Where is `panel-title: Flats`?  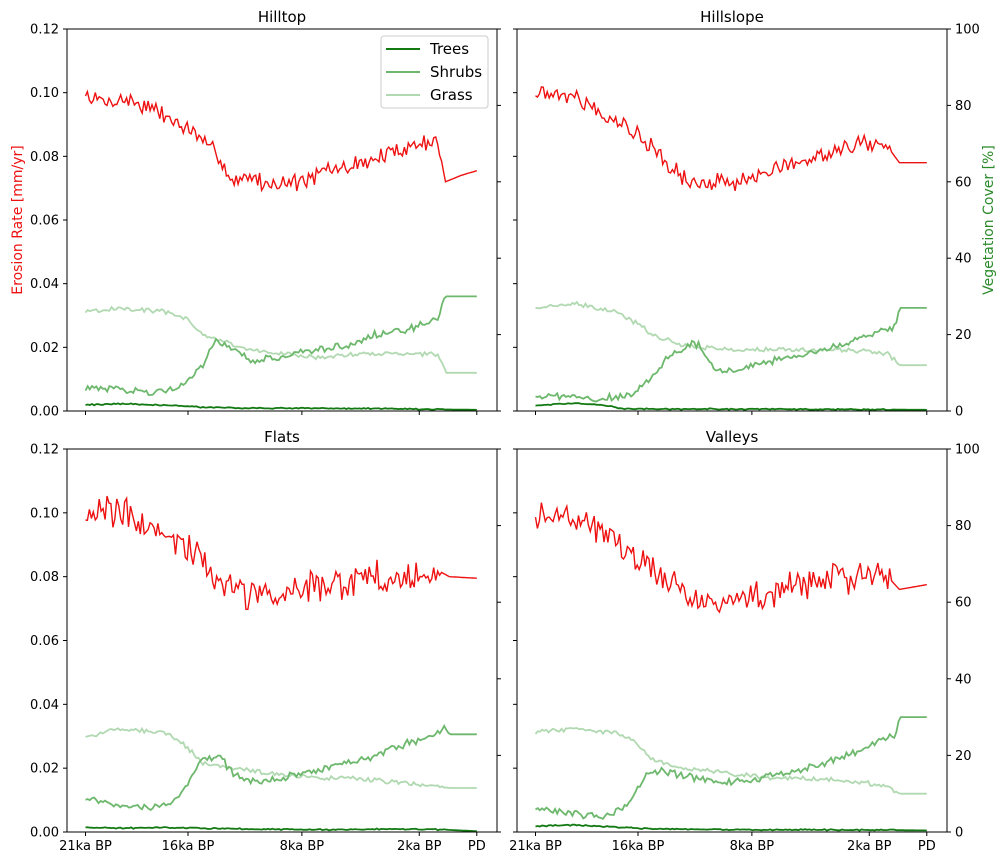
panel-title: Flats is located at coordinates (282, 437).